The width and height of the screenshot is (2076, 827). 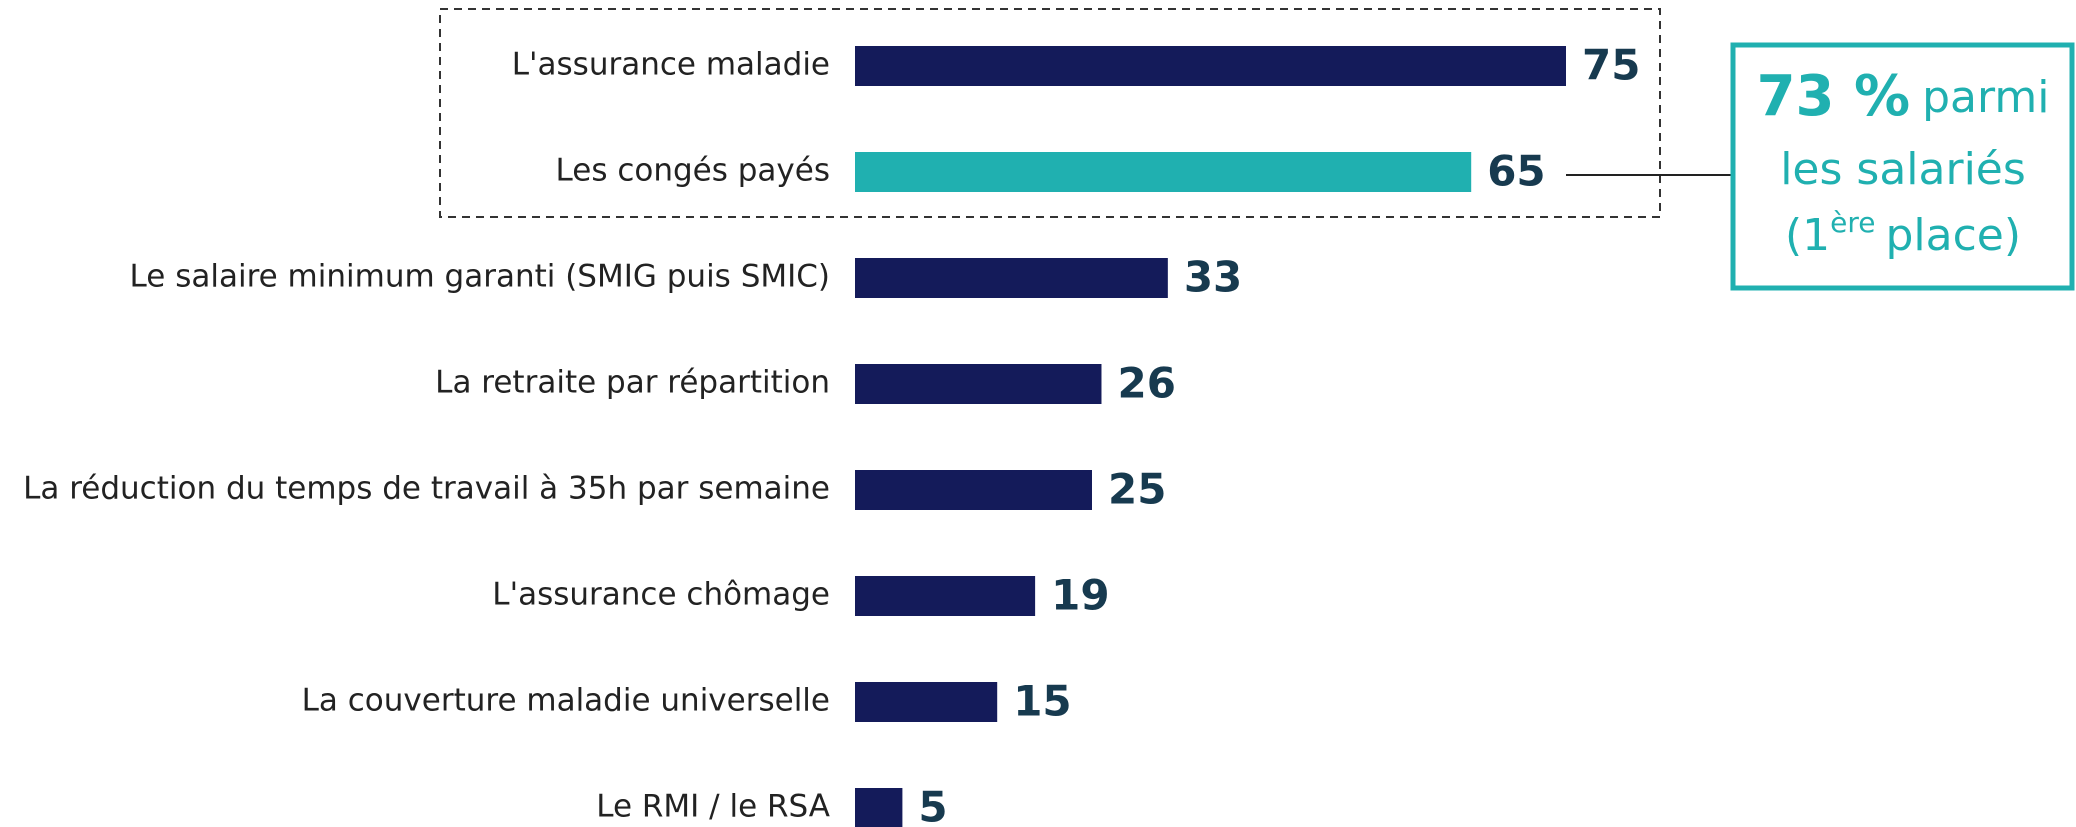 I want to click on category-label: Les congés payés, so click(x=693, y=171).